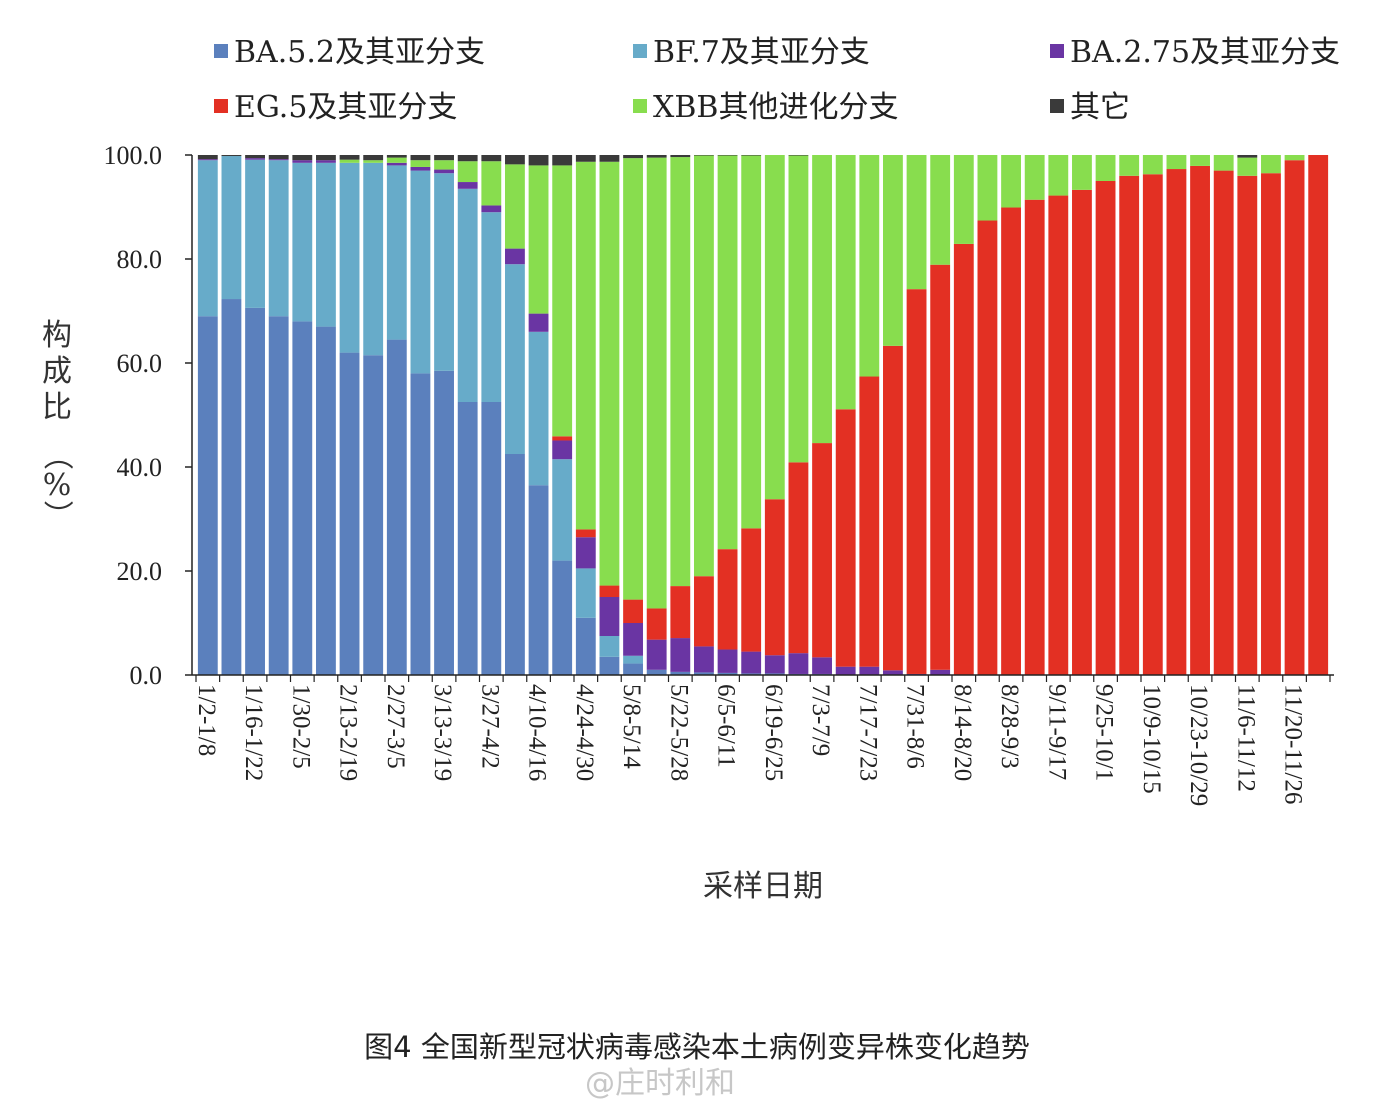  Describe the element at coordinates (1090, 107) in the screenshot. I see `legend-item: 其它` at that location.